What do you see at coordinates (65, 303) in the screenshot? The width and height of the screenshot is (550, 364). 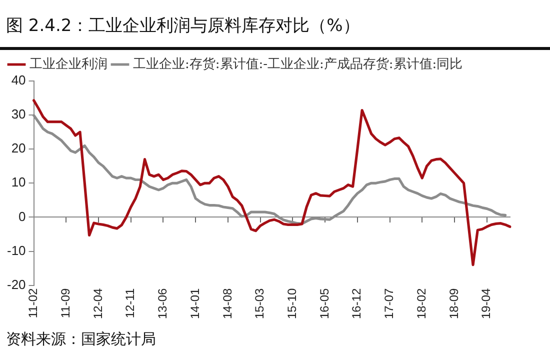 I see `x-tick-label: 11-09` at bounding box center [65, 303].